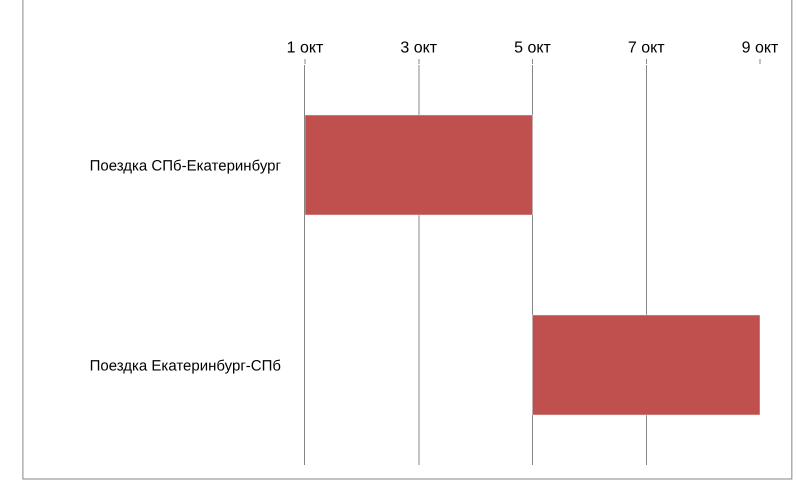  What do you see at coordinates (533, 48) in the screenshot?
I see `x-tick-label: 5 окт` at bounding box center [533, 48].